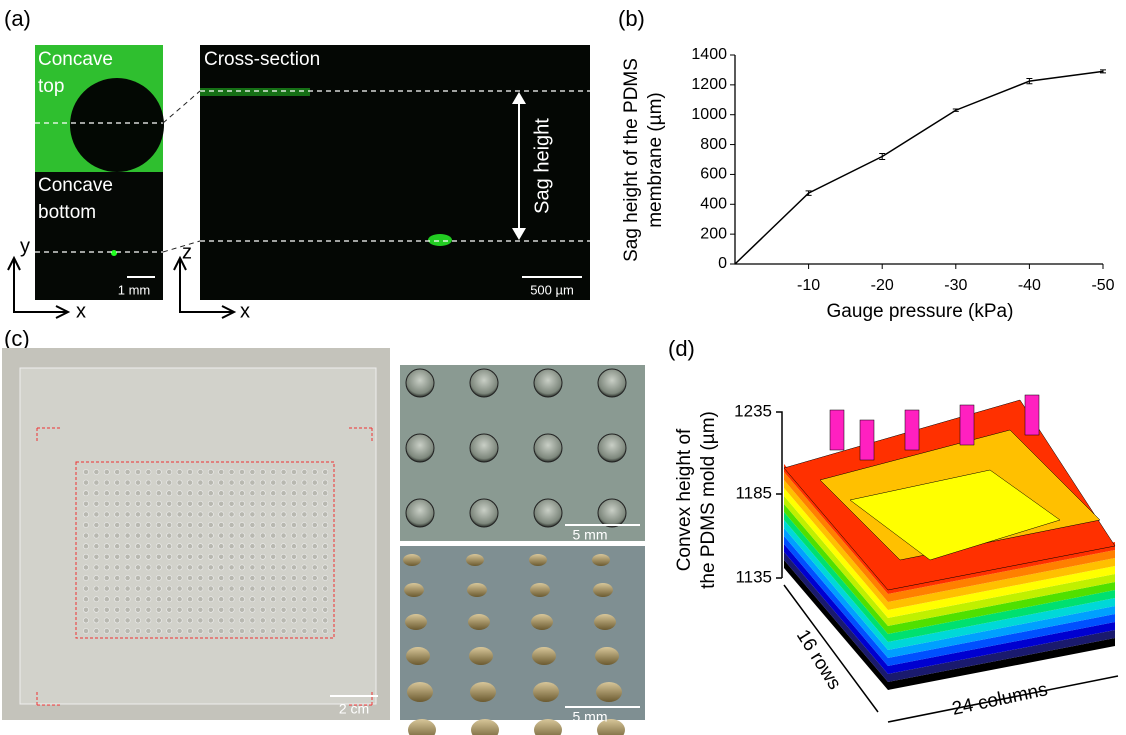  What do you see at coordinates (722, 263) in the screenshot?
I see `y-tick-label: 0` at bounding box center [722, 263].